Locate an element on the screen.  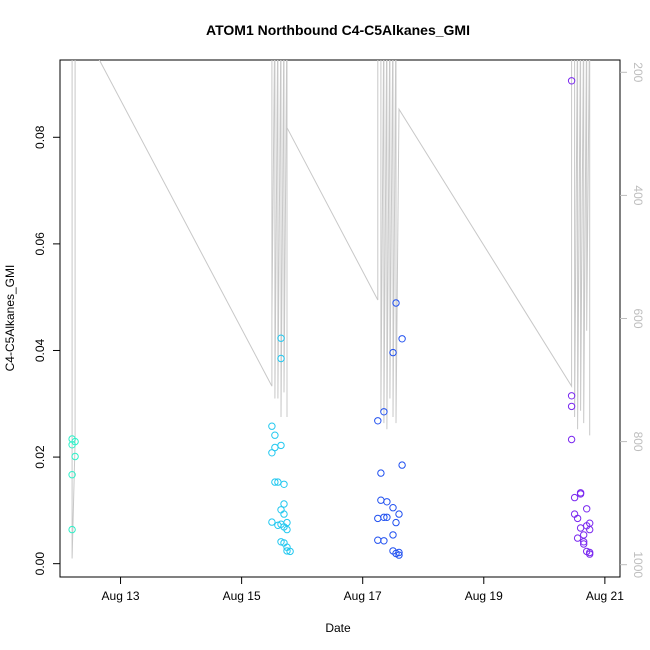
x-tick-label-1: Aug 13 is located at coordinates (121, 596).